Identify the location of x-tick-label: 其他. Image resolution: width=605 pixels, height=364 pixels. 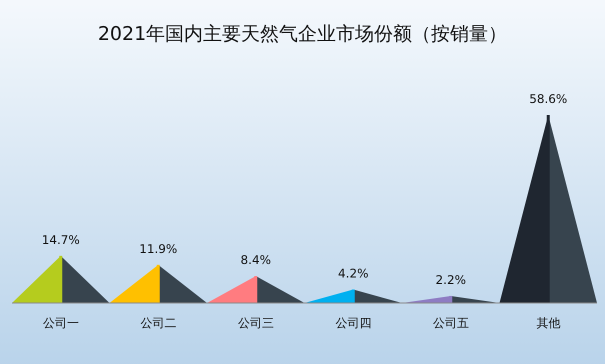
(548, 323).